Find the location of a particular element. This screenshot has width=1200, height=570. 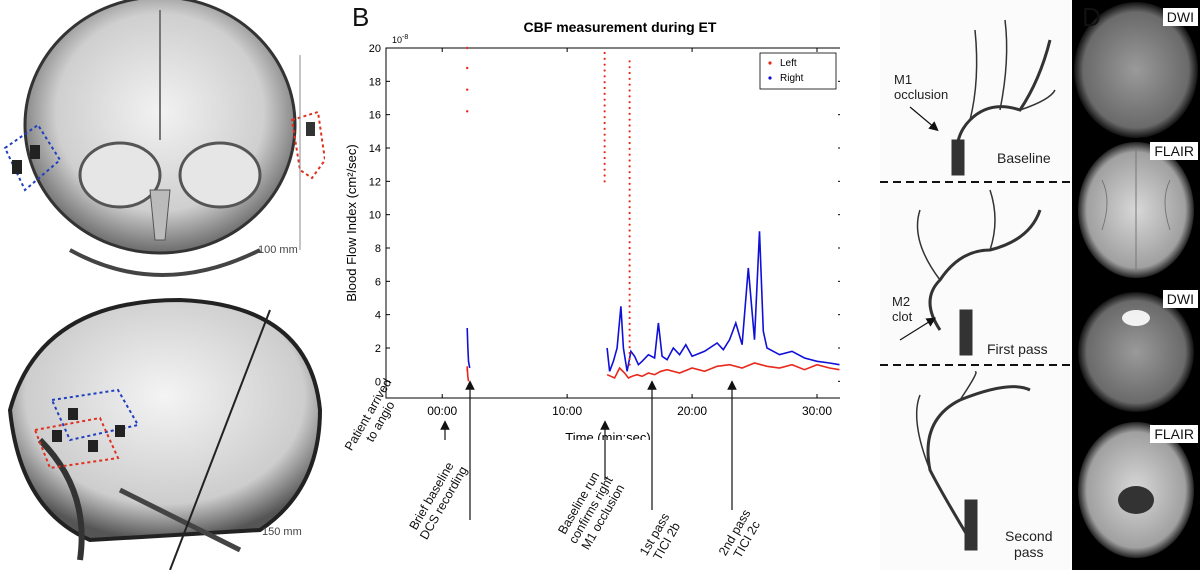

x-tick-label: 10:00 is located at coordinates (567, 411).